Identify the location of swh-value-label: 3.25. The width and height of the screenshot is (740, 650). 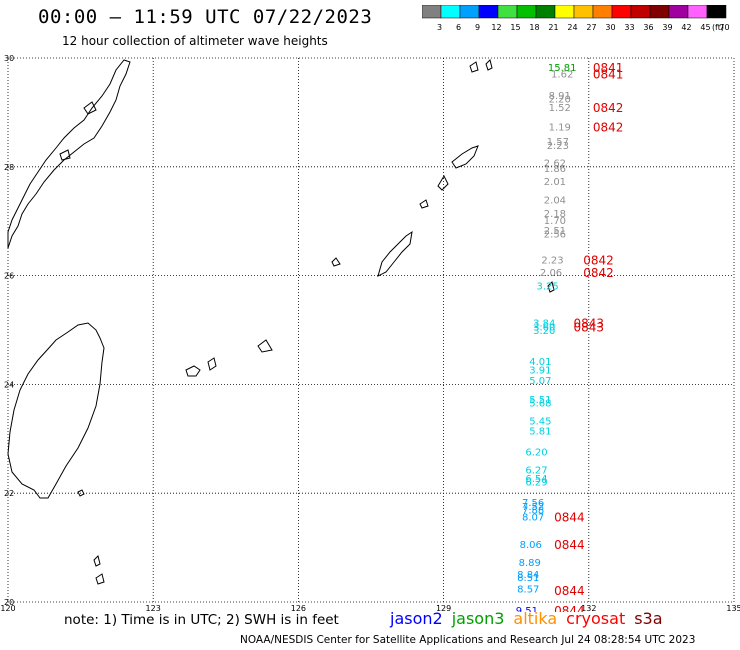
(548, 286).